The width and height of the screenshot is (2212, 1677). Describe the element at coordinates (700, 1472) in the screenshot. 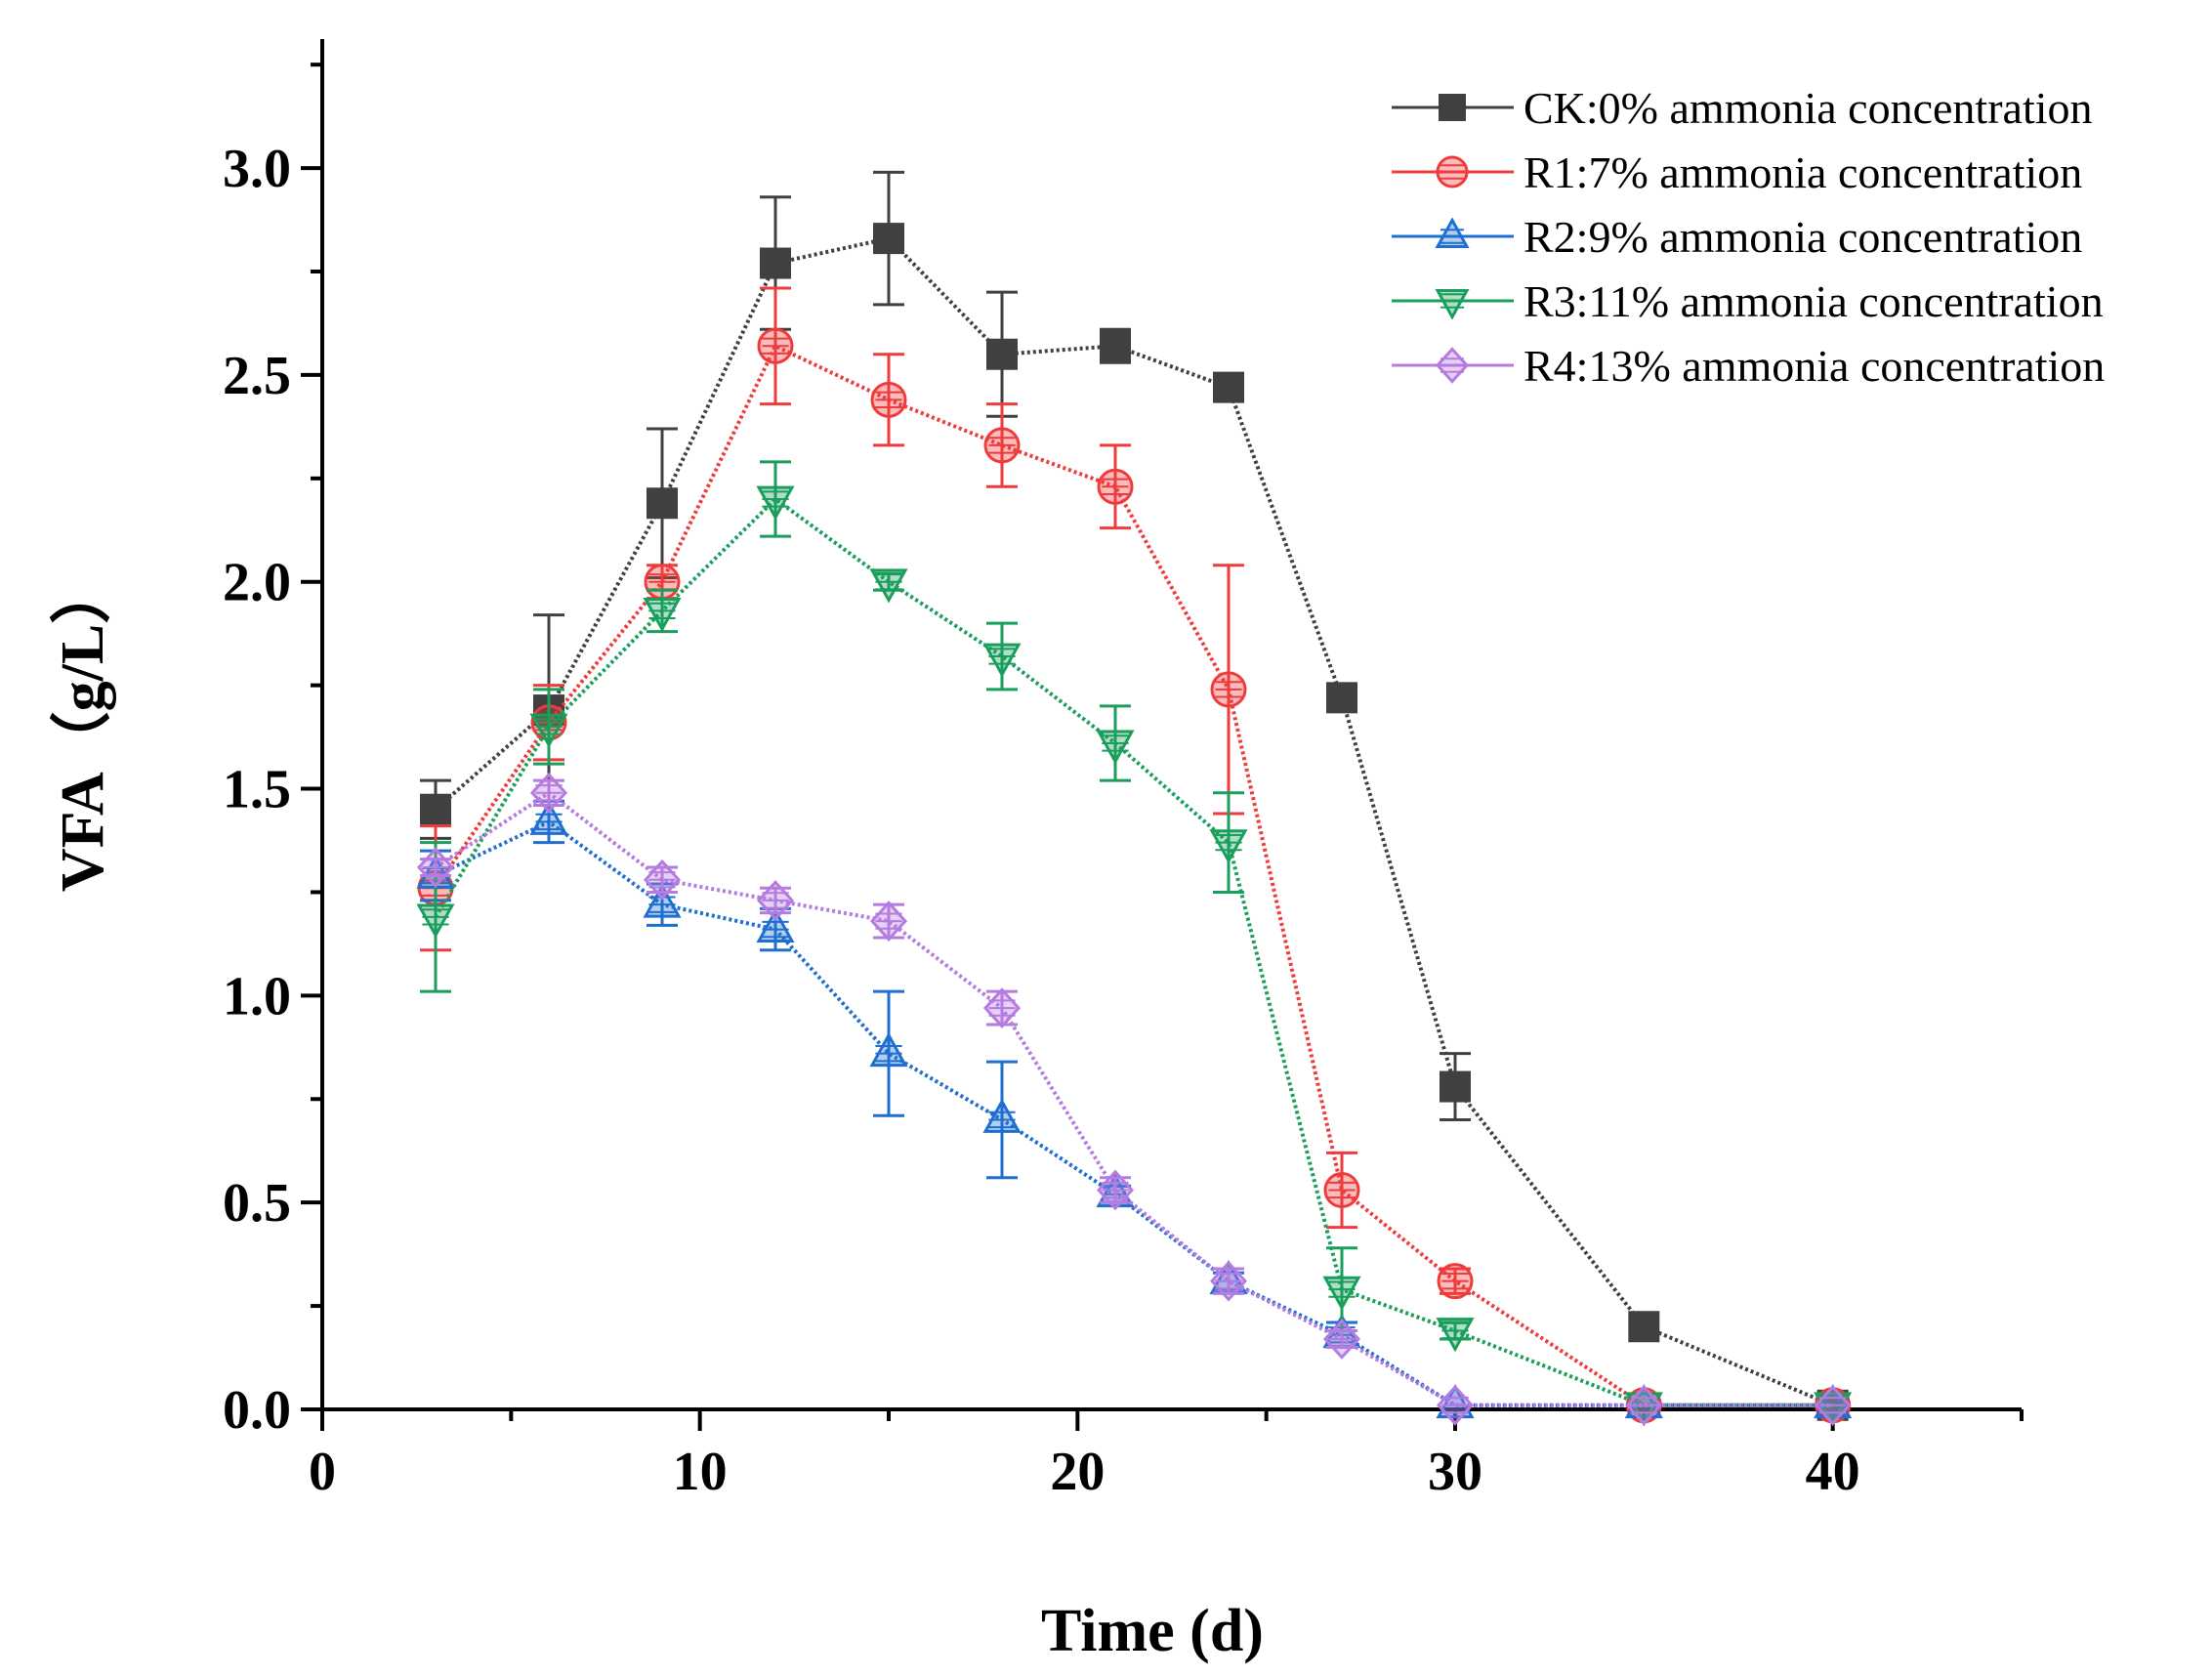

I see `x-tick-label: 10` at that location.